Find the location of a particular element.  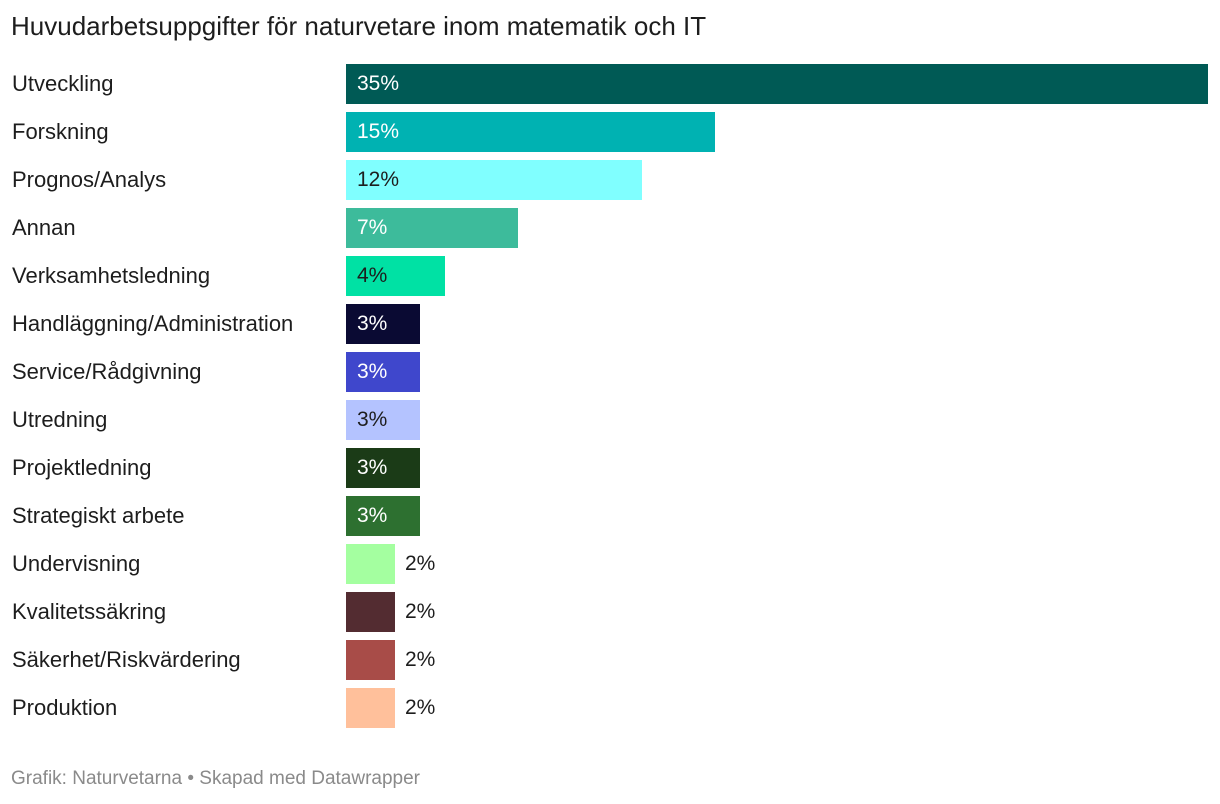

value-label: 12% is located at coordinates (378, 179).